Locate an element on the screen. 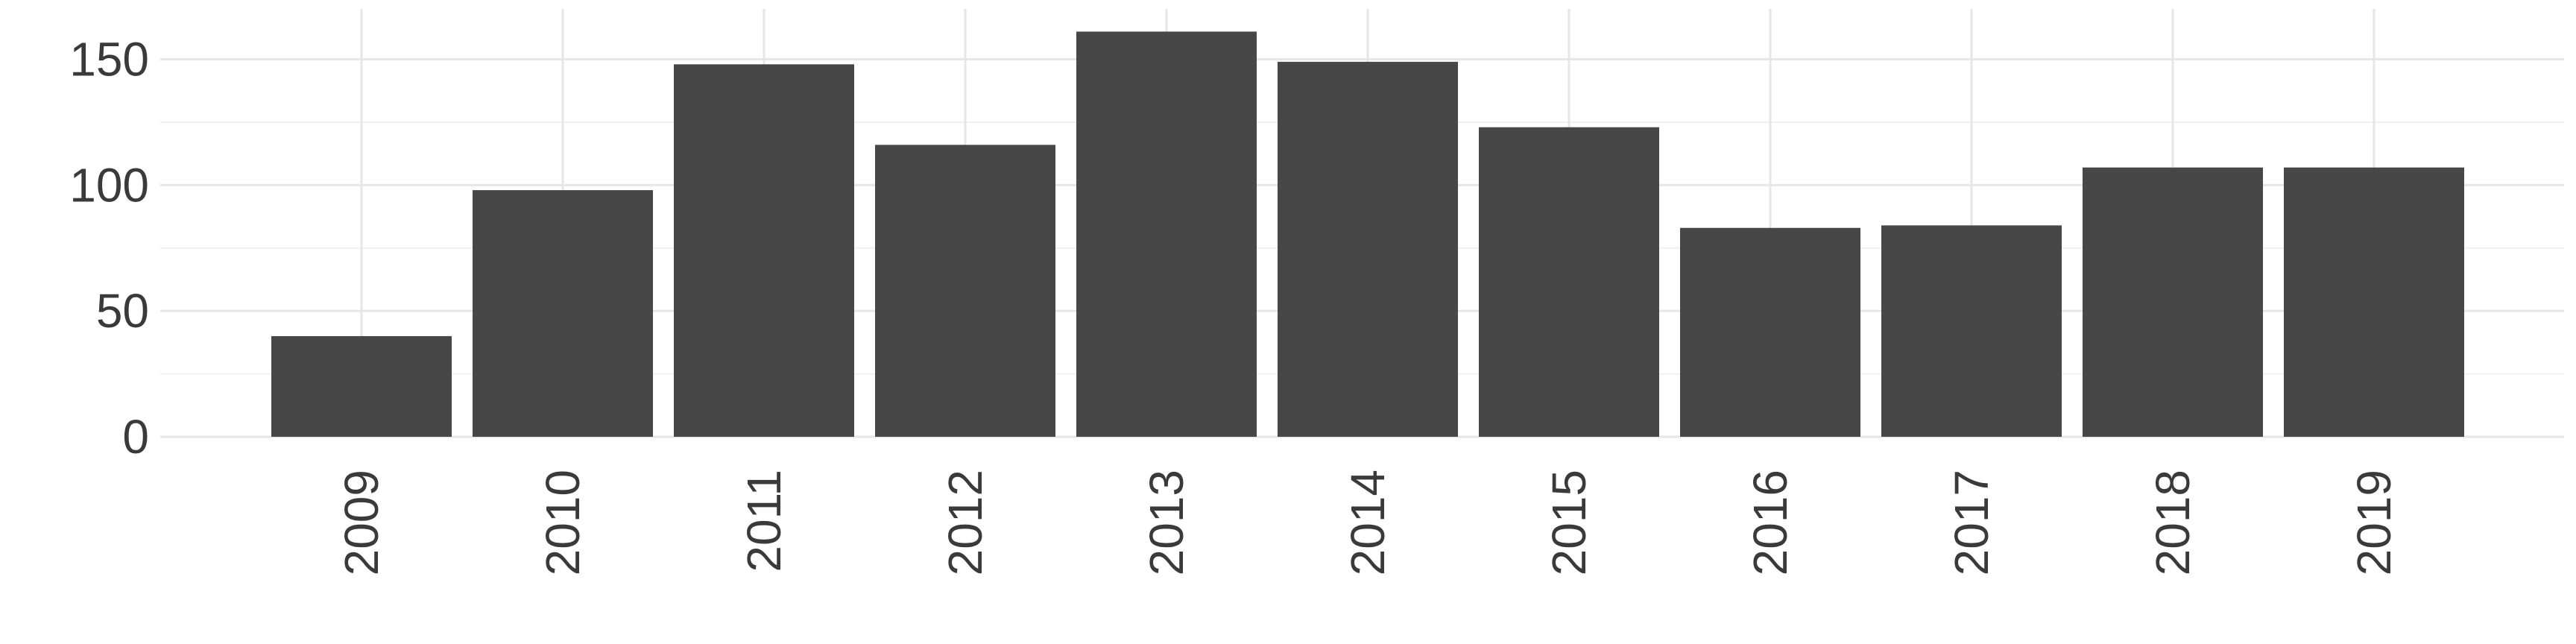 The height and width of the screenshot is (644, 2576). x-tick-label: 2018 is located at coordinates (2173, 522).